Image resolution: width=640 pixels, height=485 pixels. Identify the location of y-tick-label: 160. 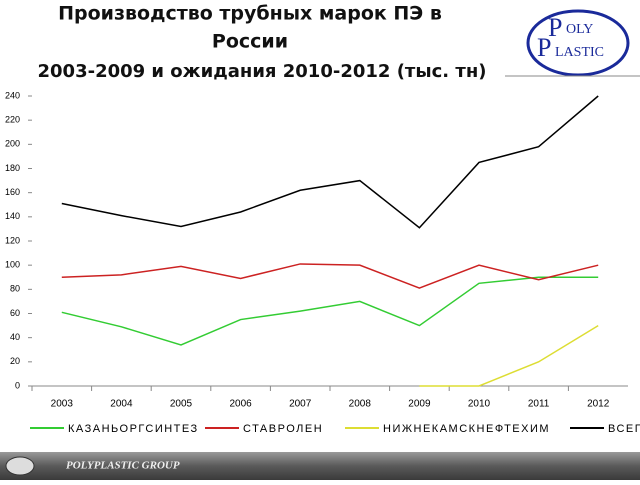
(12, 192).